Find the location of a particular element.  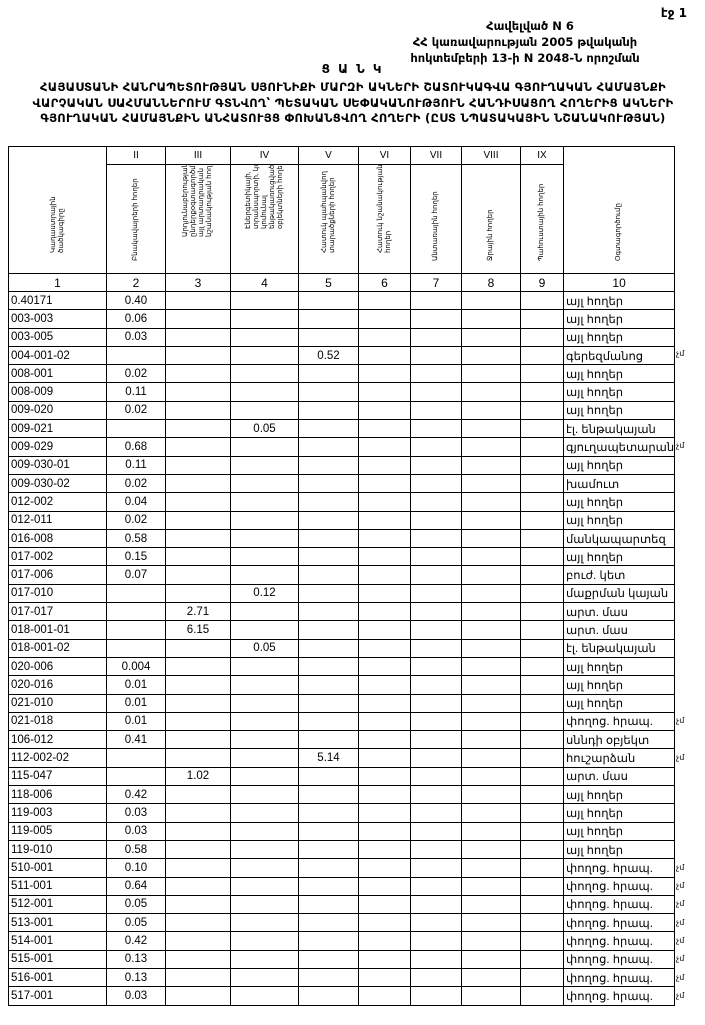

cadastral-code-cell: 017-006 is located at coordinates (57, 575).